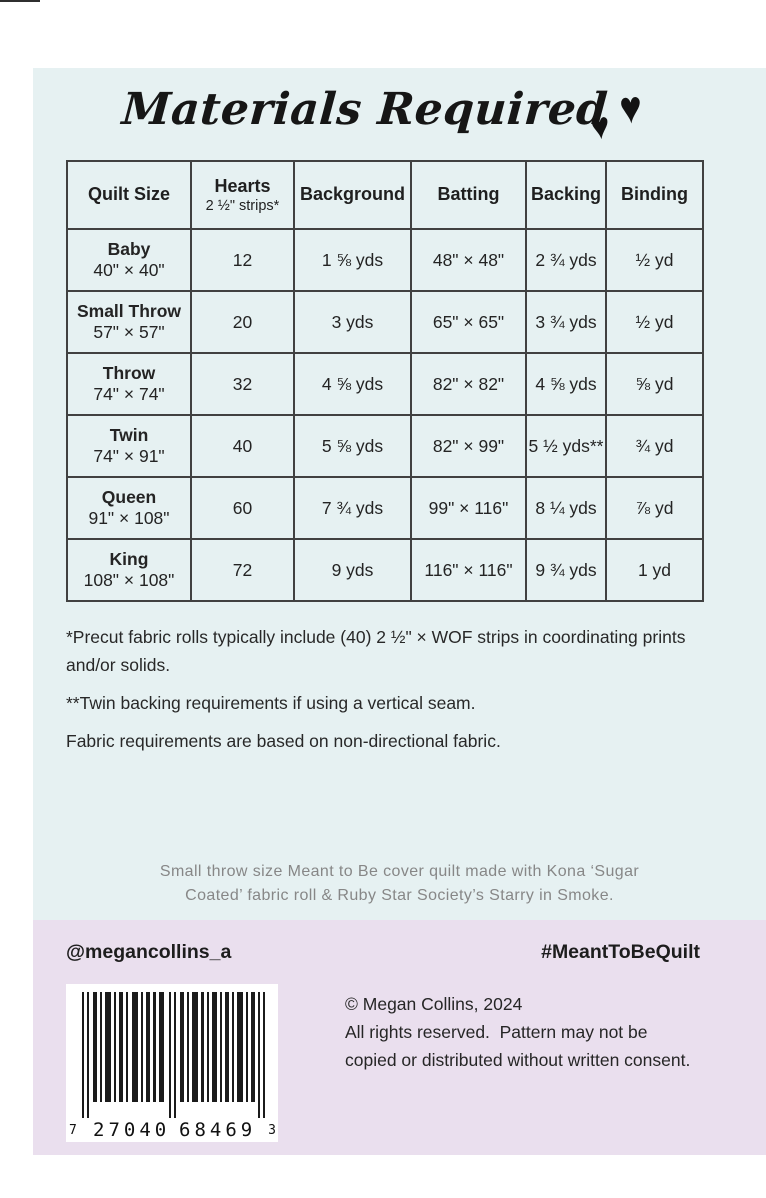 The width and height of the screenshot is (766, 1198). I want to click on size-name: Baby, so click(129, 249).